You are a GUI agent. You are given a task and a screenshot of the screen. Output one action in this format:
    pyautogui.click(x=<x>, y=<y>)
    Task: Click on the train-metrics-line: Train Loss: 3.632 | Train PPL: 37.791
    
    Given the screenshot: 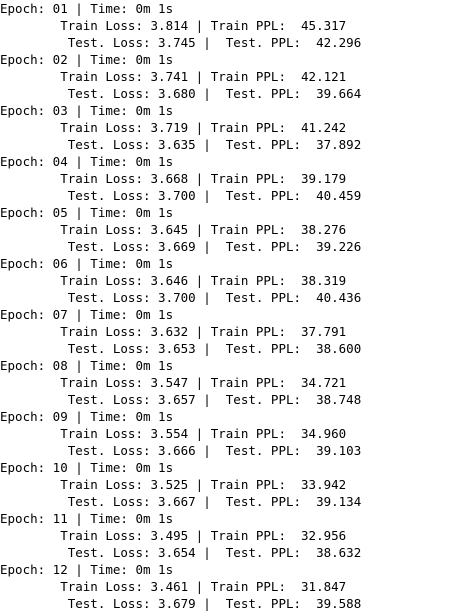 What is the action you would take?
    pyautogui.click(x=226, y=331)
    